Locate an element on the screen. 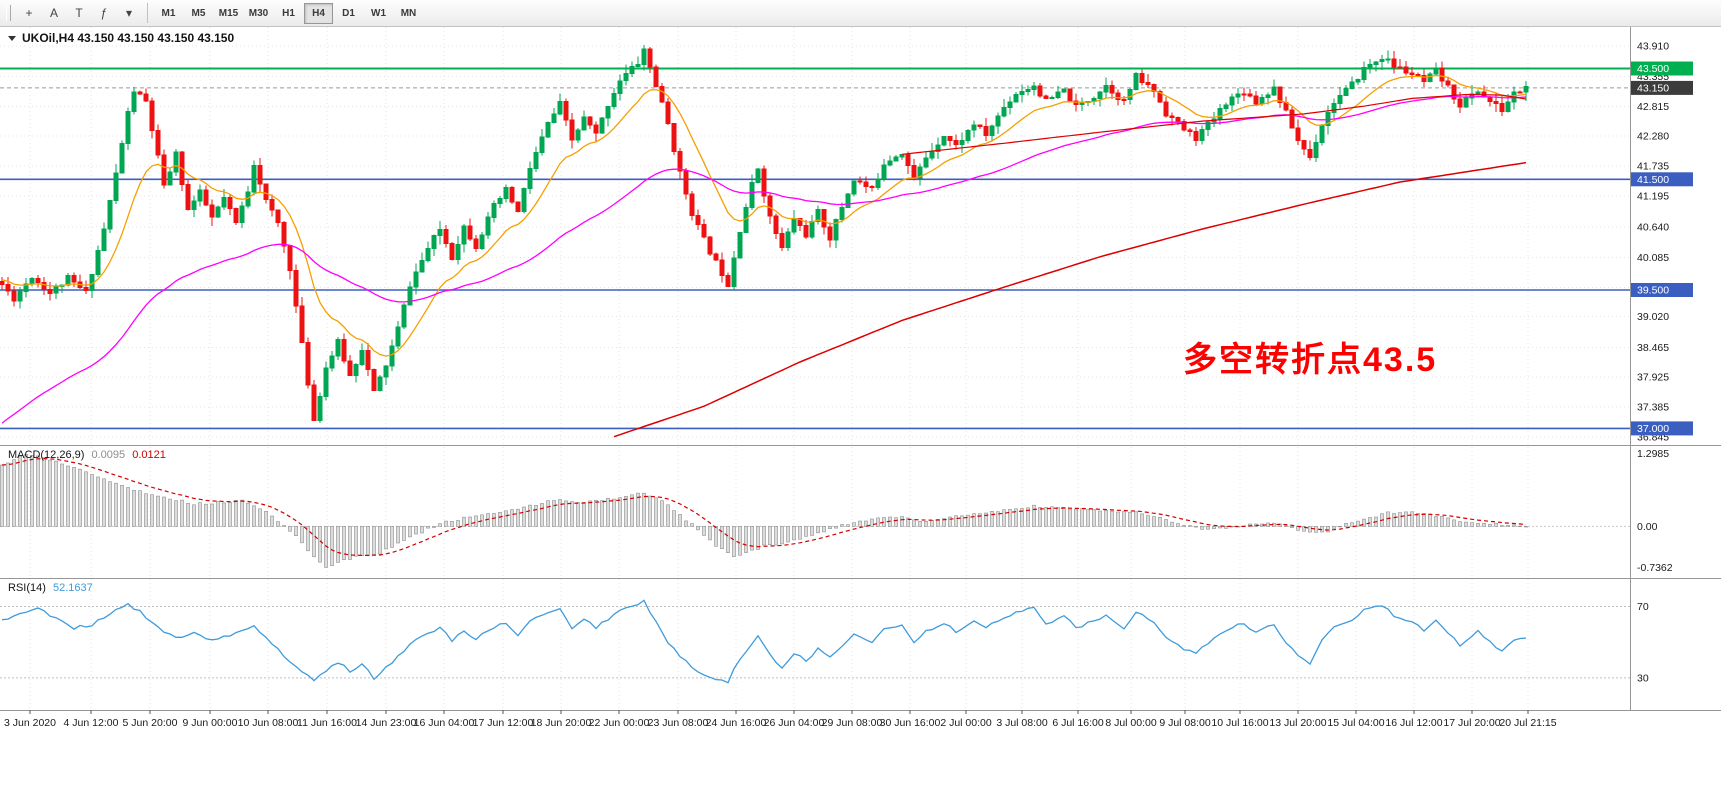 The height and width of the screenshot is (793, 1721). time-tick-label: 9 Jun 00:00 is located at coordinates (210, 723).